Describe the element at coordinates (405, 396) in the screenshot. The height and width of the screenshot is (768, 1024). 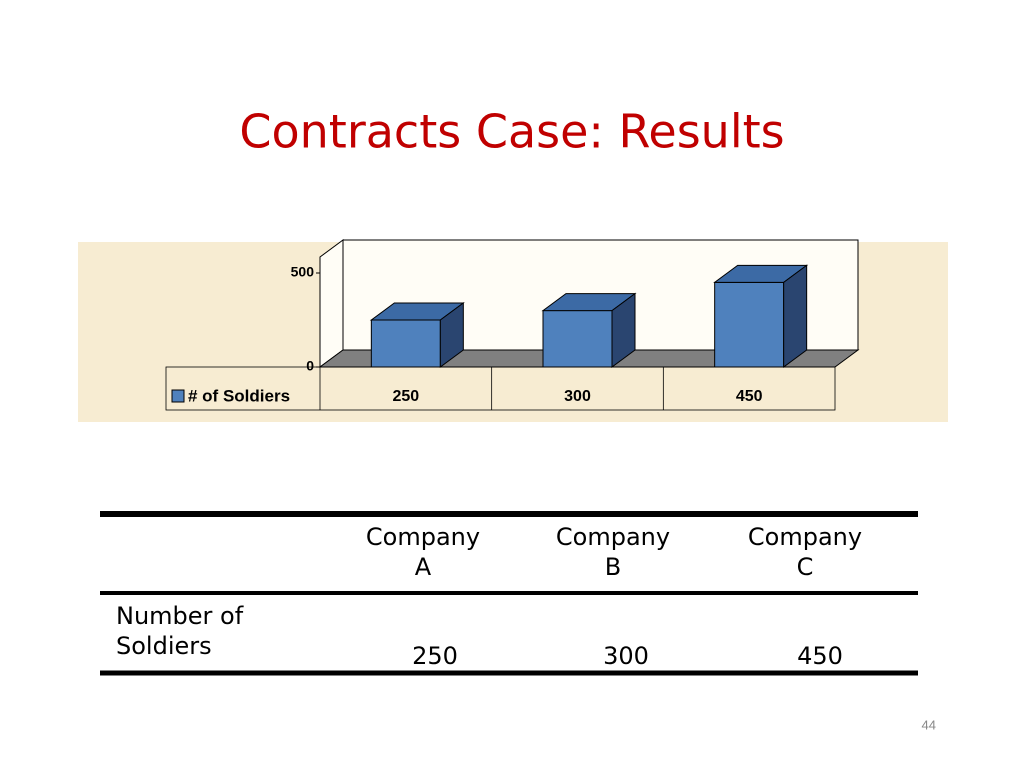
I see `data-table-value: 250` at that location.